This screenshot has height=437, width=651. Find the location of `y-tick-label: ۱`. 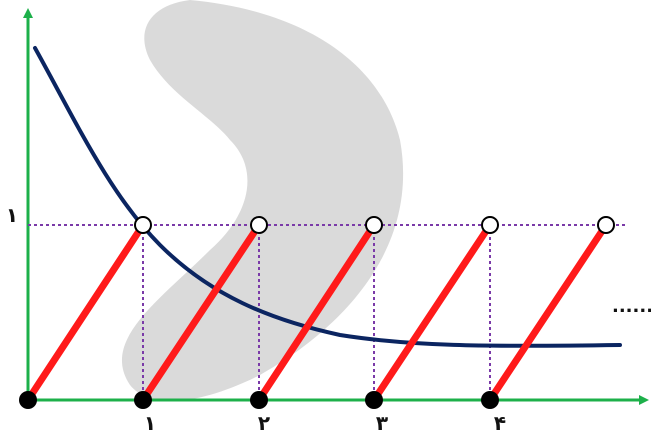

y-tick-label: ۱ is located at coordinates (12, 215).